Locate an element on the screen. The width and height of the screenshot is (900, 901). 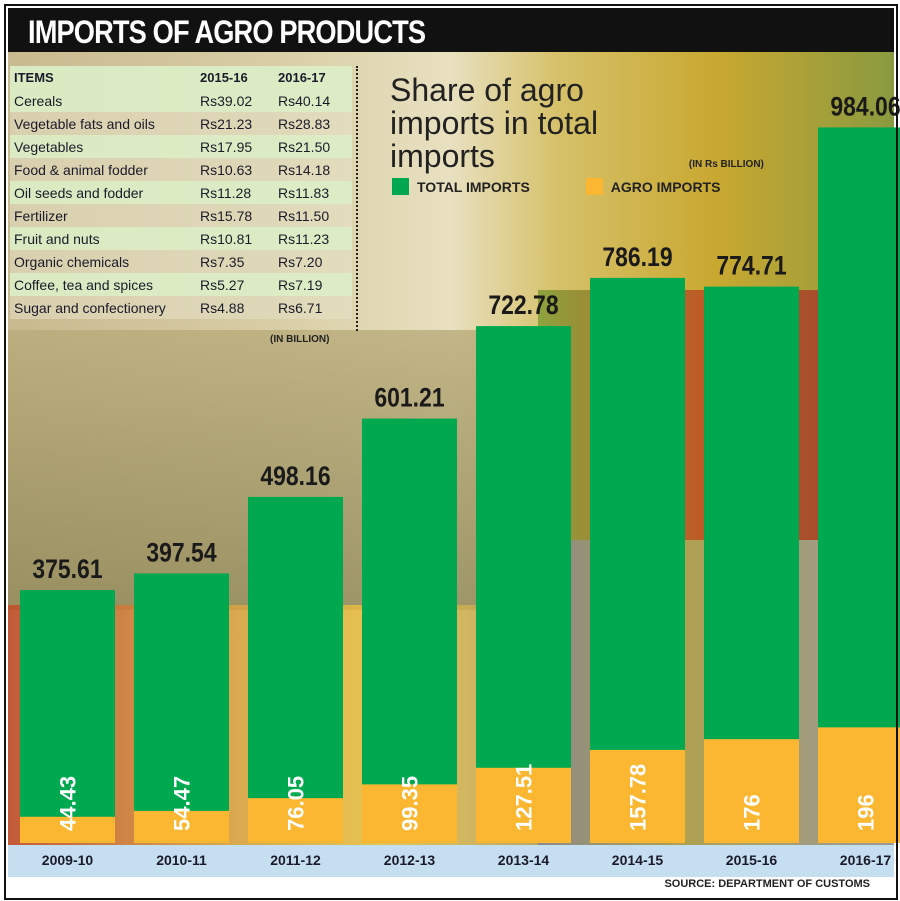
item-name: Vegetables is located at coordinates (103, 146).